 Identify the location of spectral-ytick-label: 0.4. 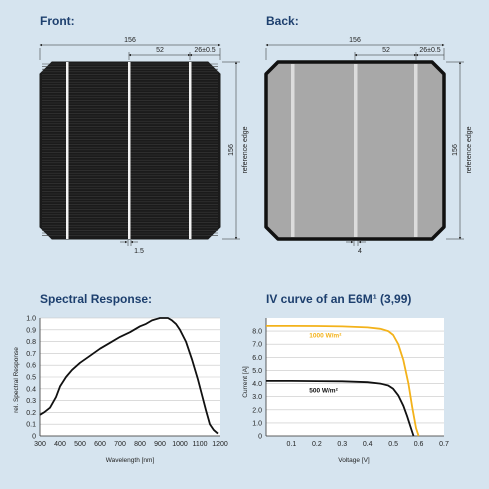
(31, 389).